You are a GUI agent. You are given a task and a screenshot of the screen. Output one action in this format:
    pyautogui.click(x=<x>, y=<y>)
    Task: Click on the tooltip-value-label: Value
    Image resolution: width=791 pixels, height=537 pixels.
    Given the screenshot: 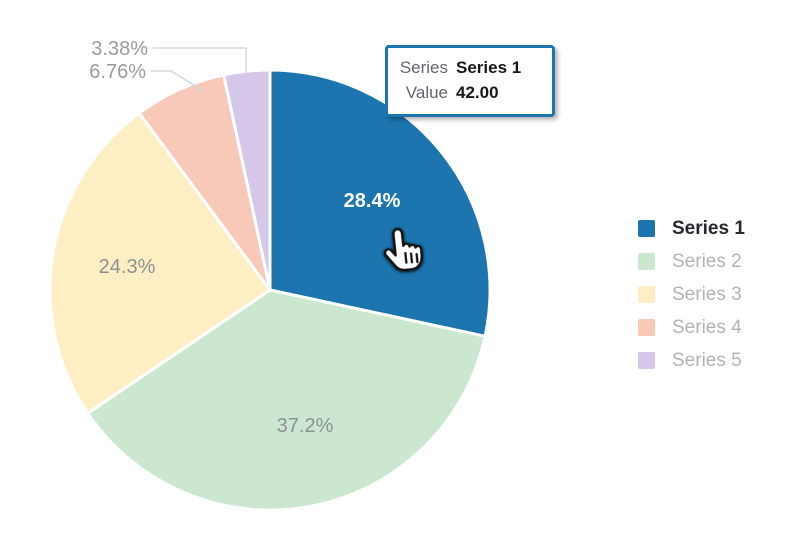 What is the action you would take?
    pyautogui.click(x=426, y=92)
    